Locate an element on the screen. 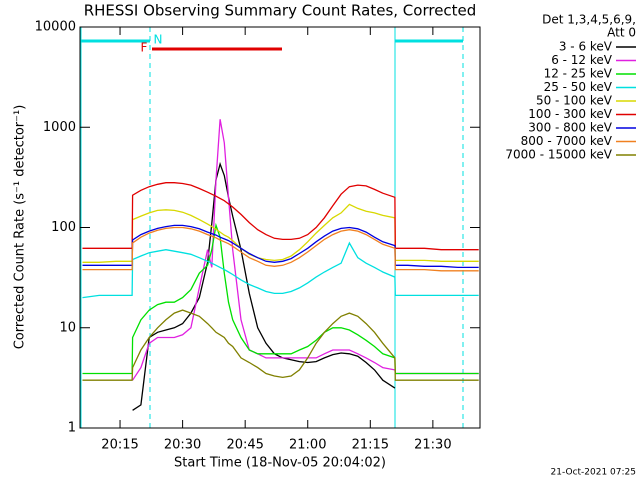 The image size is (640, 480). y-tick-label: 1 is located at coordinates (72, 428).